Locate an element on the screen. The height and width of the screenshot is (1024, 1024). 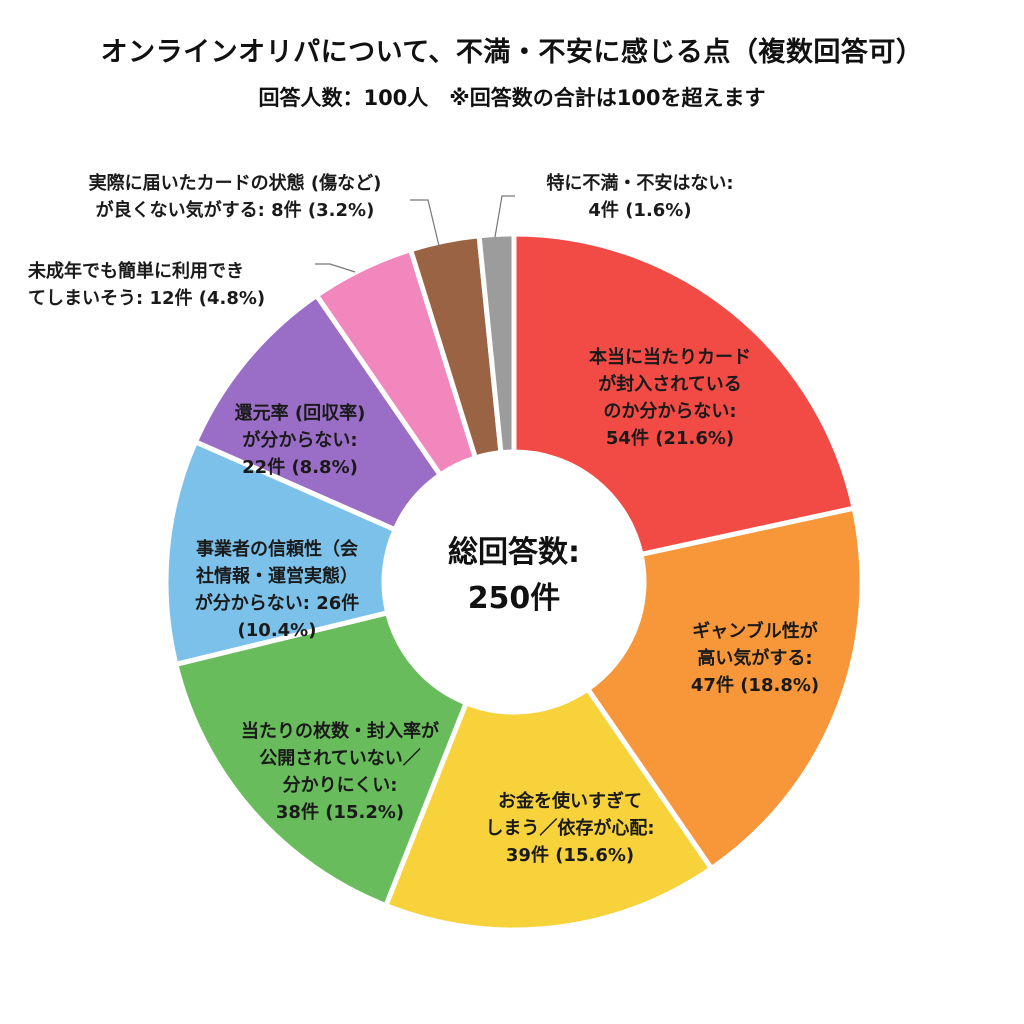
label-no-concerns: 特に不満・不安はない: 4件 (1.6%) is located at coordinates (640, 197).